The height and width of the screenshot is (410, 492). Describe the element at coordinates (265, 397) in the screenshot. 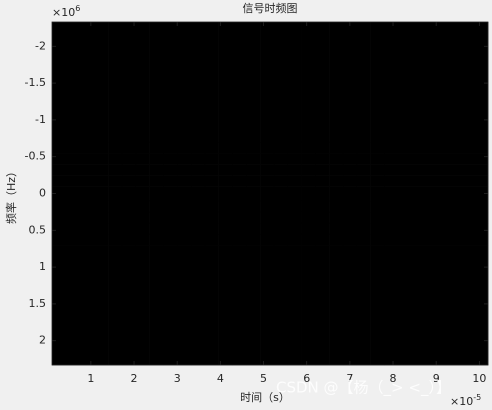

I see `x-axis-label: 时间（s）` at that location.